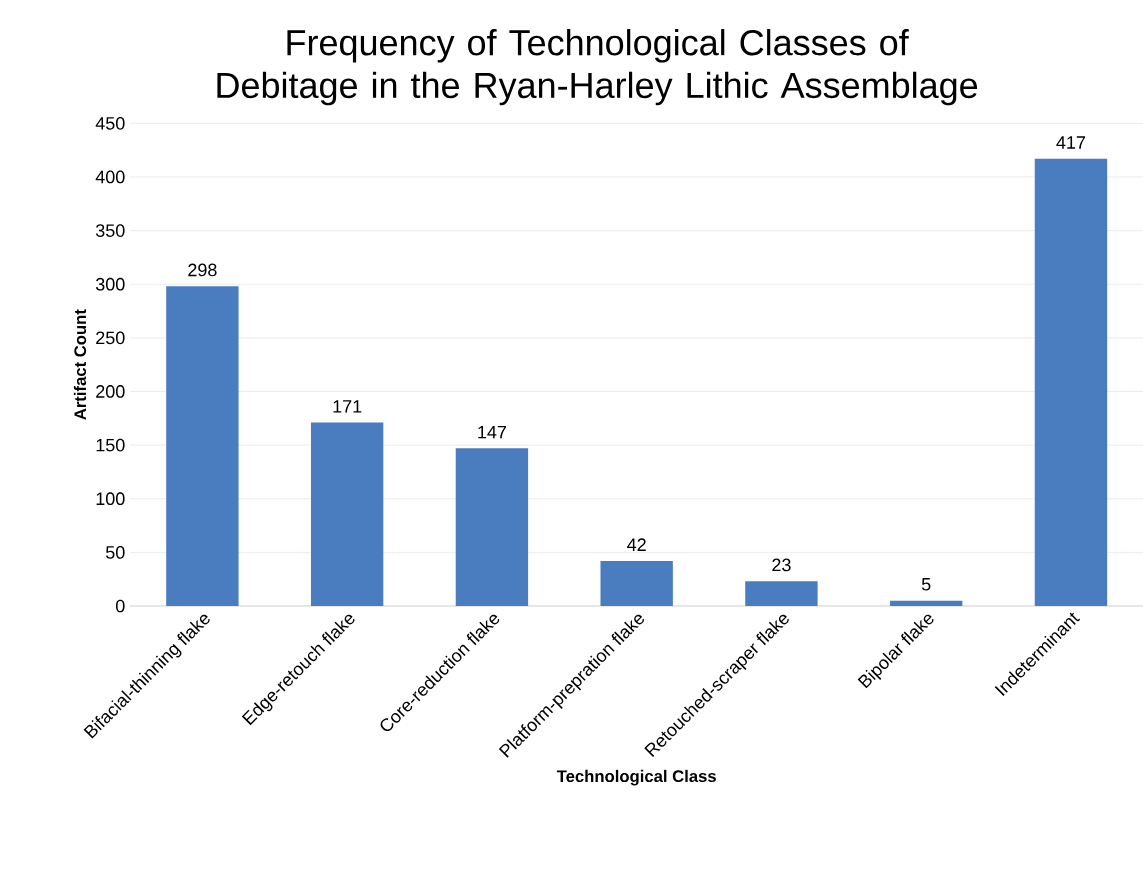 The image size is (1143, 869). I want to click on y-tick-label: 0, so click(120, 606).